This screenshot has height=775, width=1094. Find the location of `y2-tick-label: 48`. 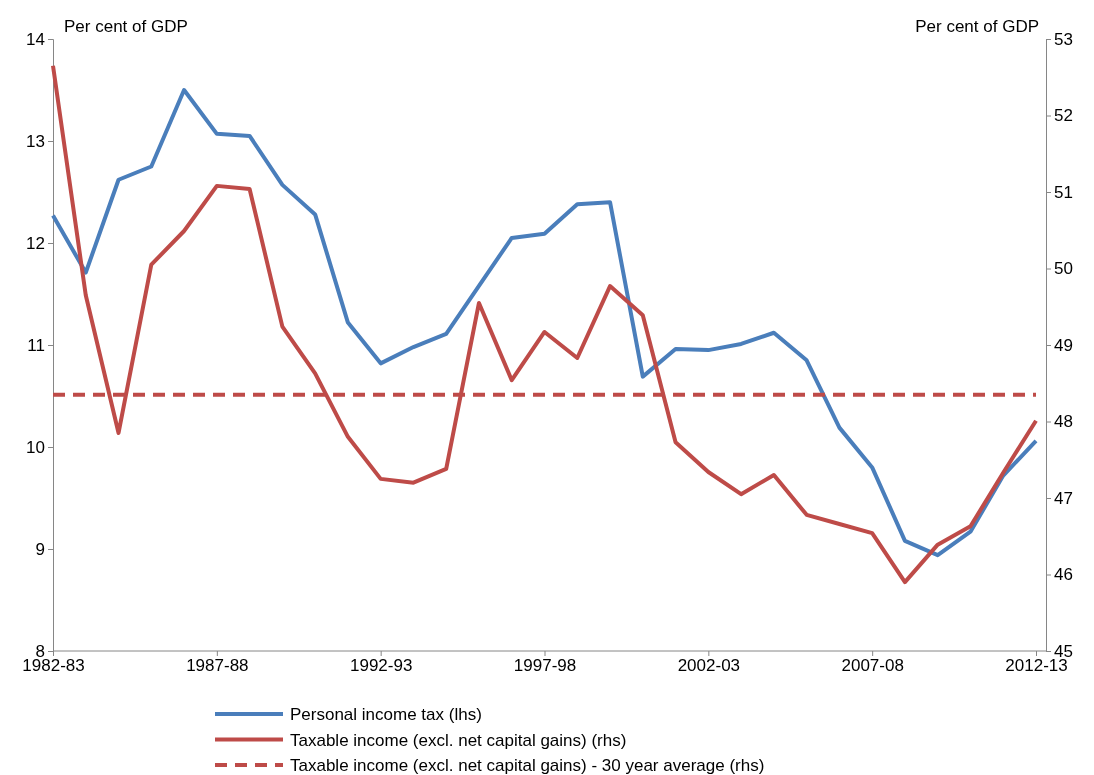

y2-tick-label: 48 is located at coordinates (1063, 422).